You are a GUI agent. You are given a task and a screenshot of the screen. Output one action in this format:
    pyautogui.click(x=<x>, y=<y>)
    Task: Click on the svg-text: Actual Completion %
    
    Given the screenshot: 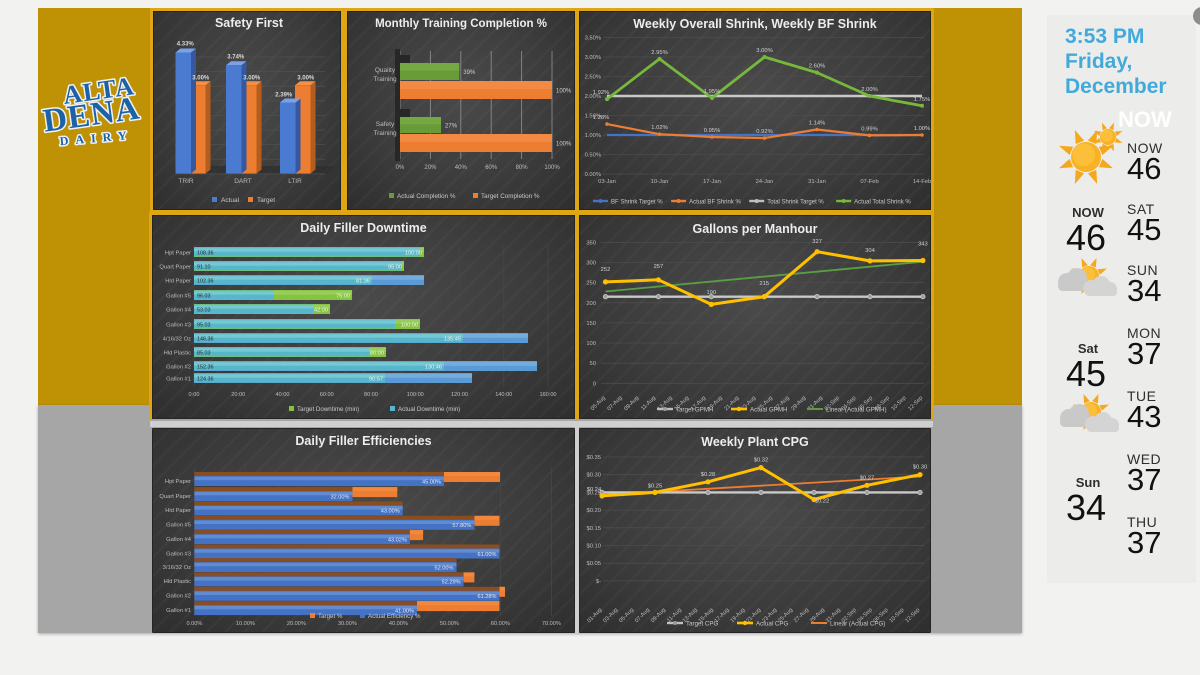 What is the action you would take?
    pyautogui.click(x=426, y=196)
    